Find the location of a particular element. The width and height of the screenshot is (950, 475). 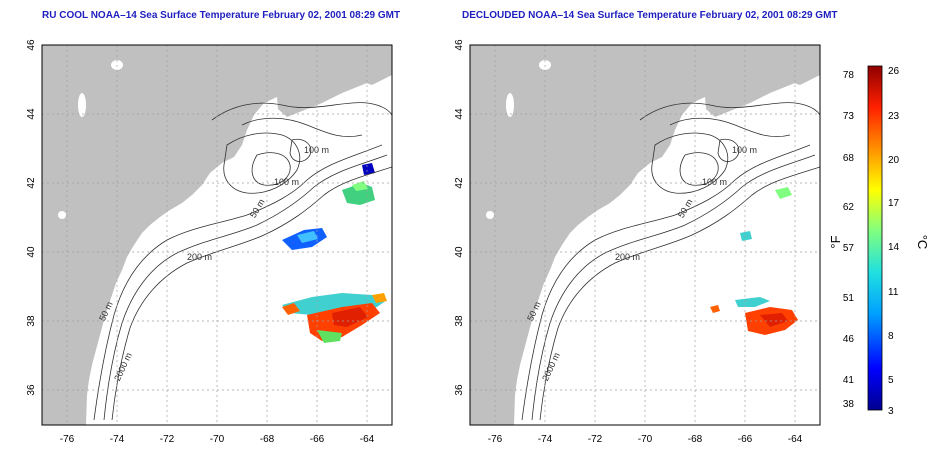

f-tick-label: 62 is located at coordinates (849, 207).